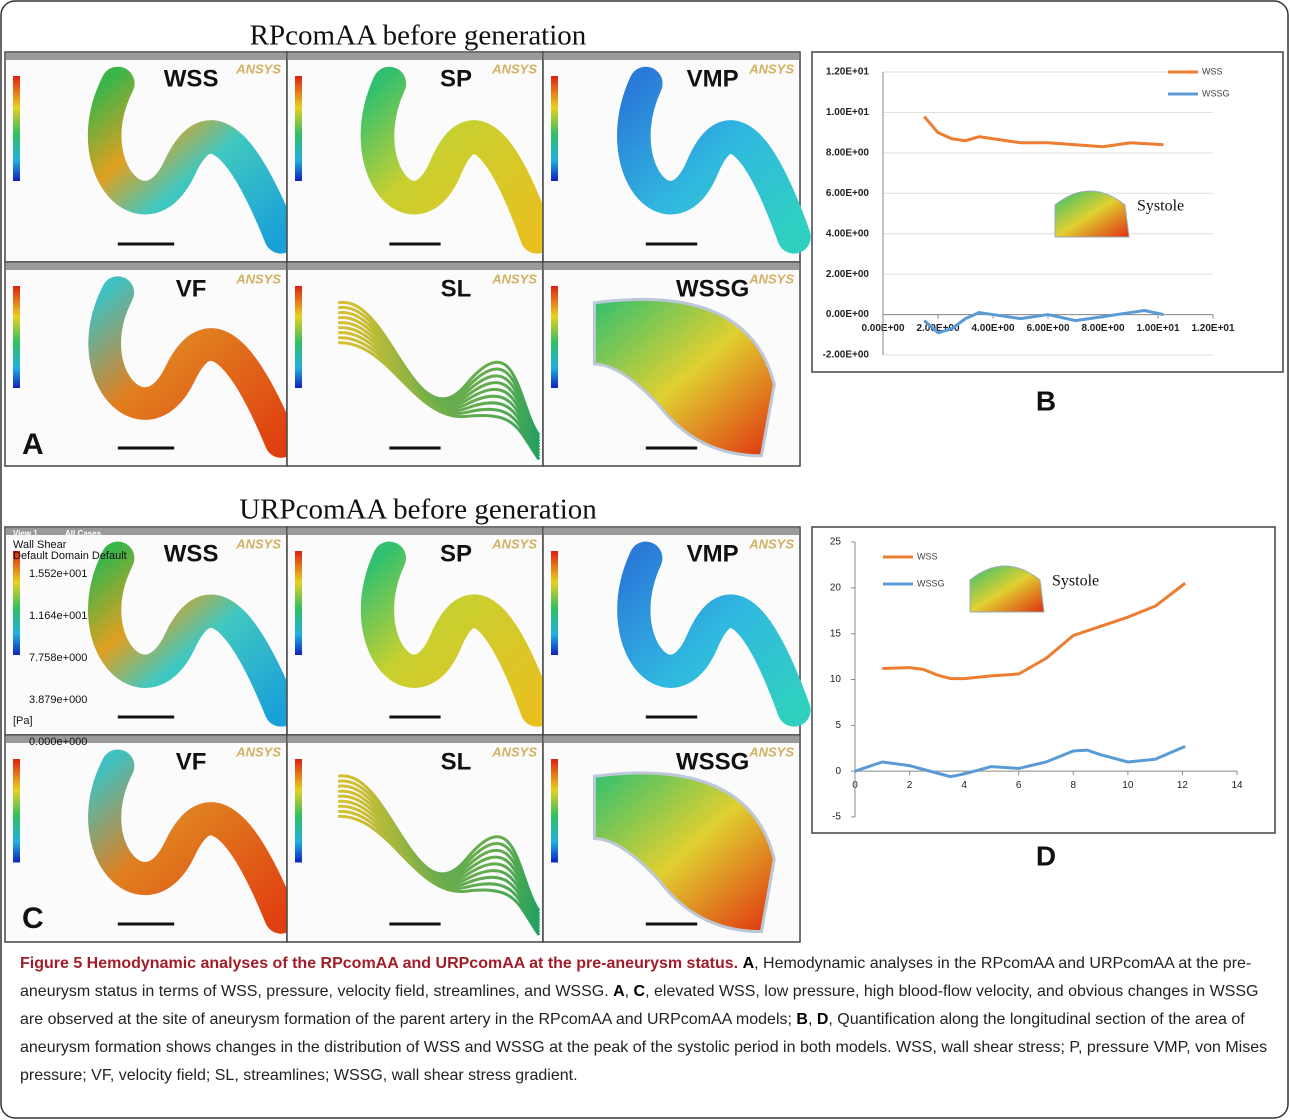 This screenshot has width=1290, height=1120. What do you see at coordinates (848, 233) in the screenshot?
I see `y-tick-label: 4.00E+00` at bounding box center [848, 233].